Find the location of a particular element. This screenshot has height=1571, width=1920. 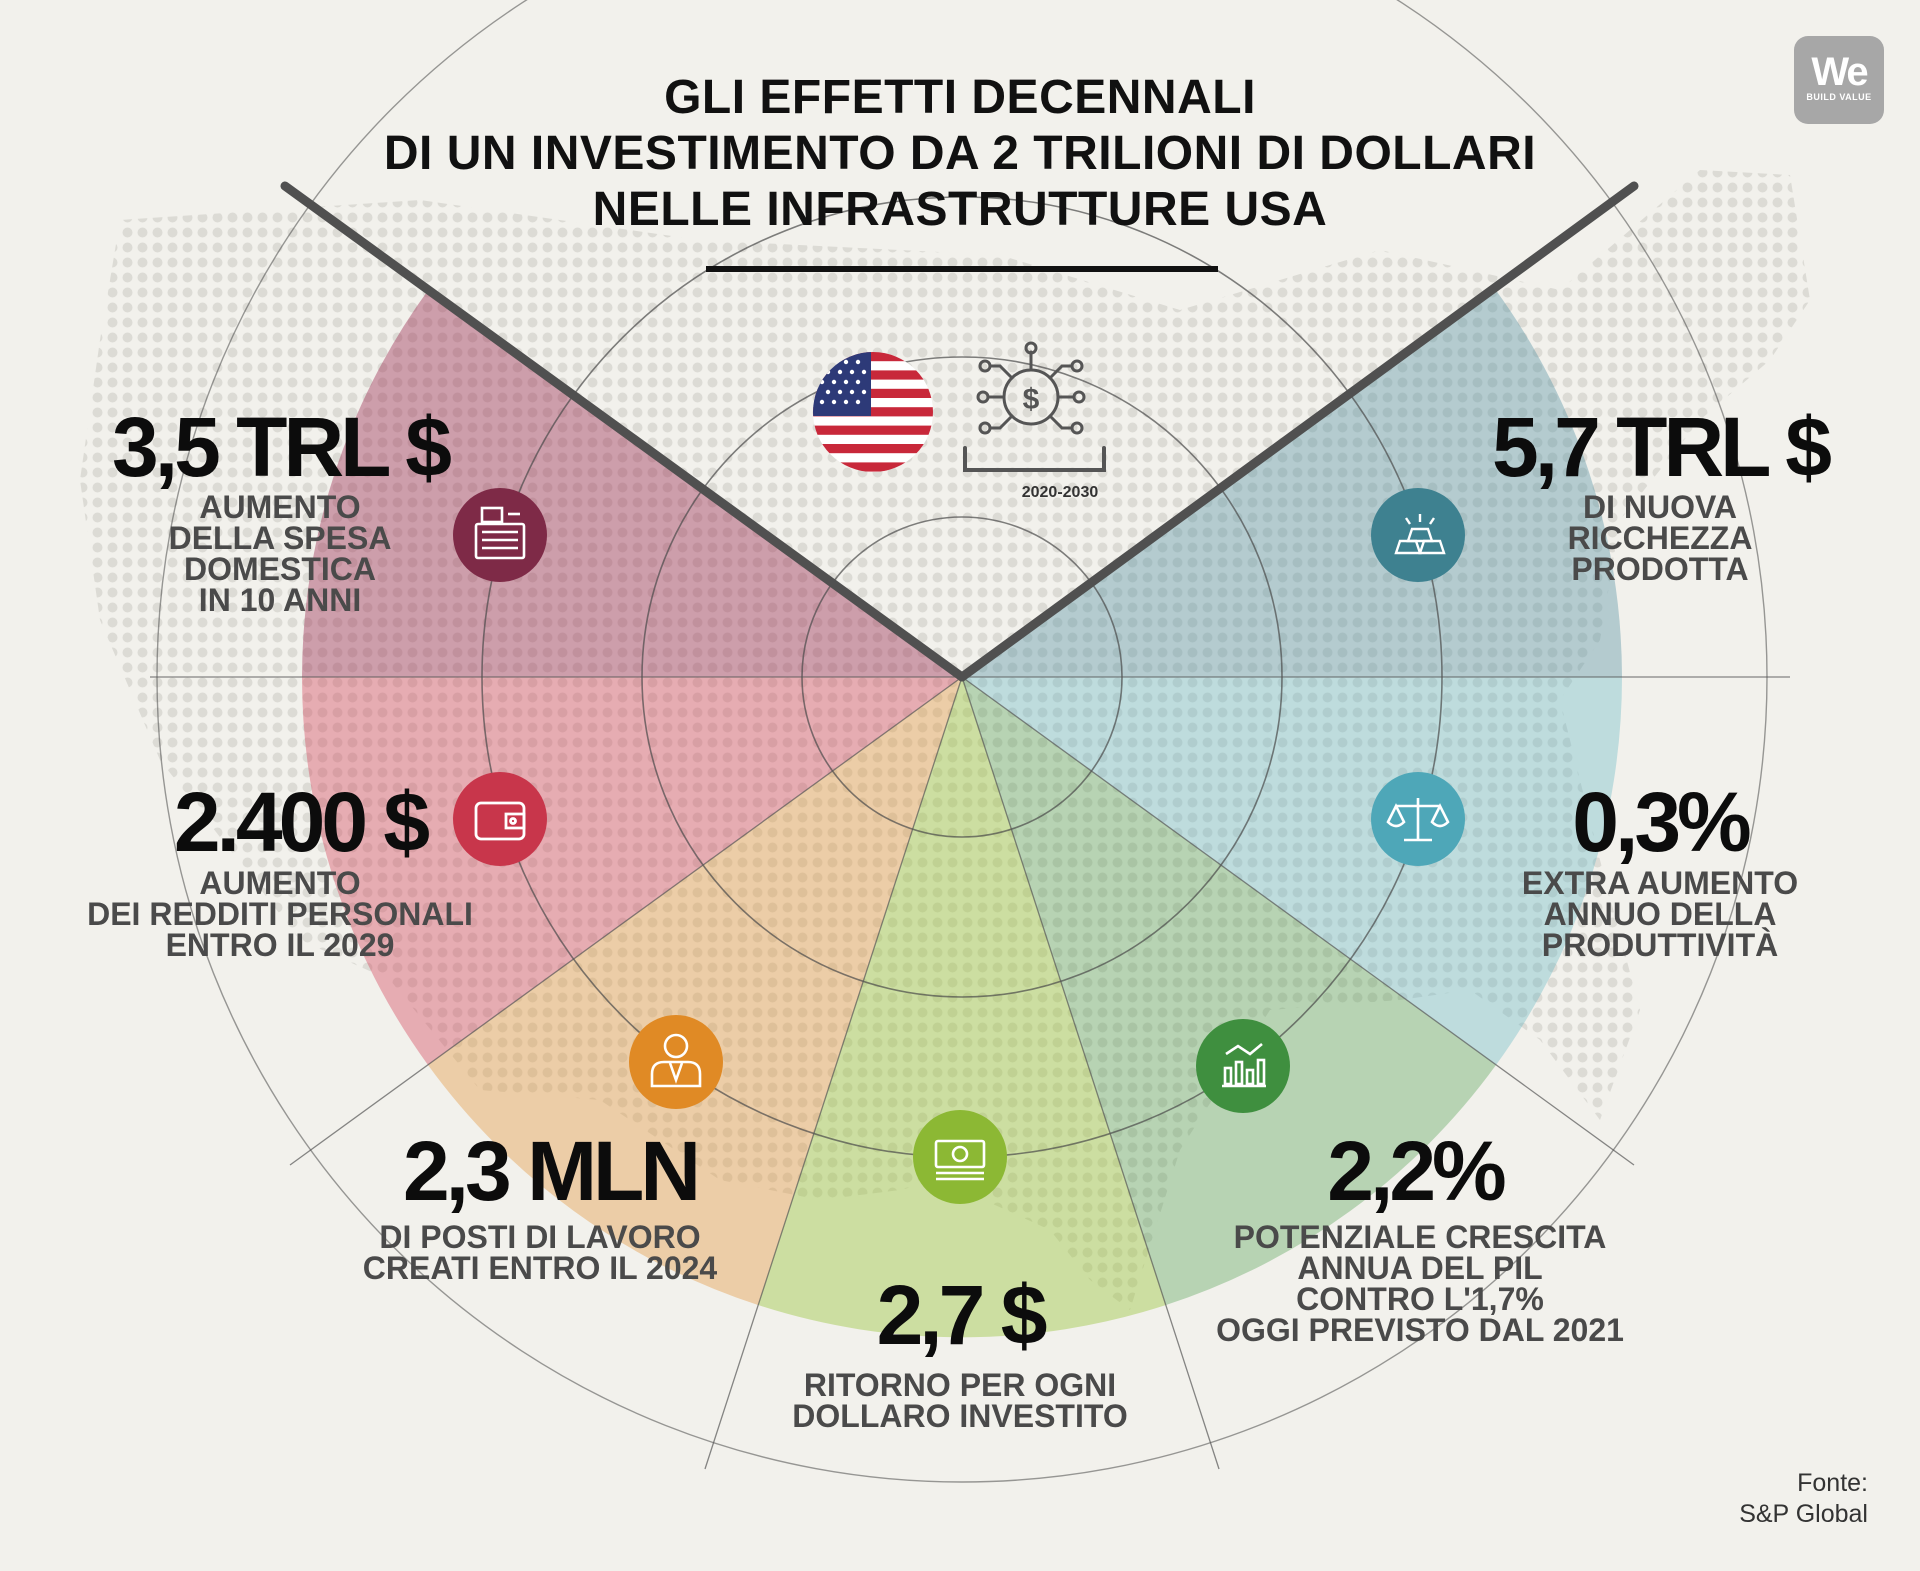

title-line-3: NELLE INFRASTRUTTURE USA is located at coordinates (960, 209).